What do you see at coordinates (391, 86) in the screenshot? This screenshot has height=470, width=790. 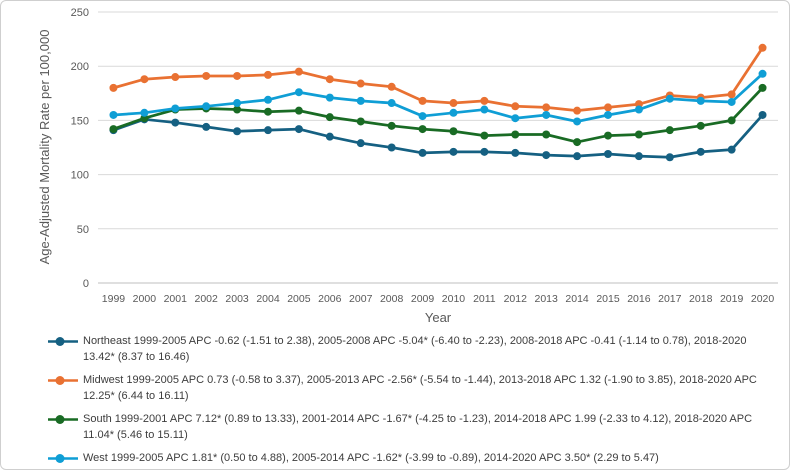 I see `data-point-midwest-2008` at bounding box center [391, 86].